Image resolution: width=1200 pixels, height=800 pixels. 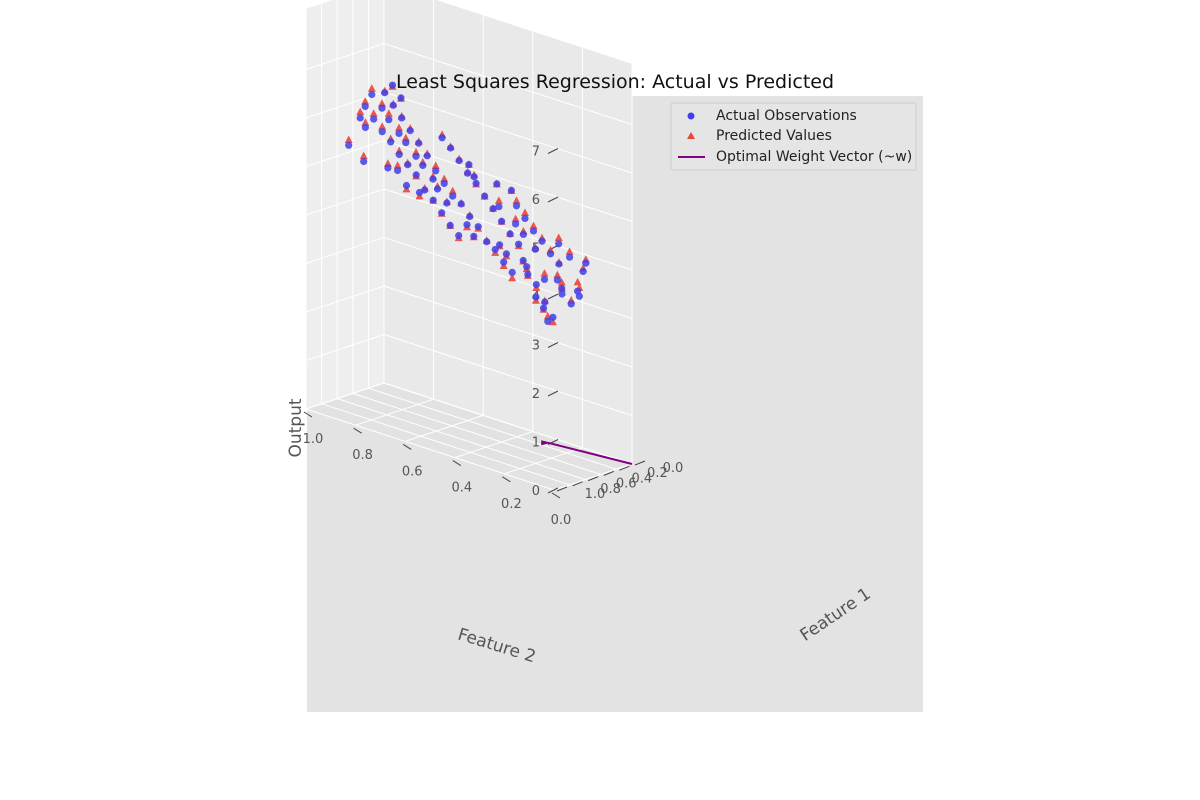 I want to click on z-tick-label-2: 2, so click(x=536, y=394).